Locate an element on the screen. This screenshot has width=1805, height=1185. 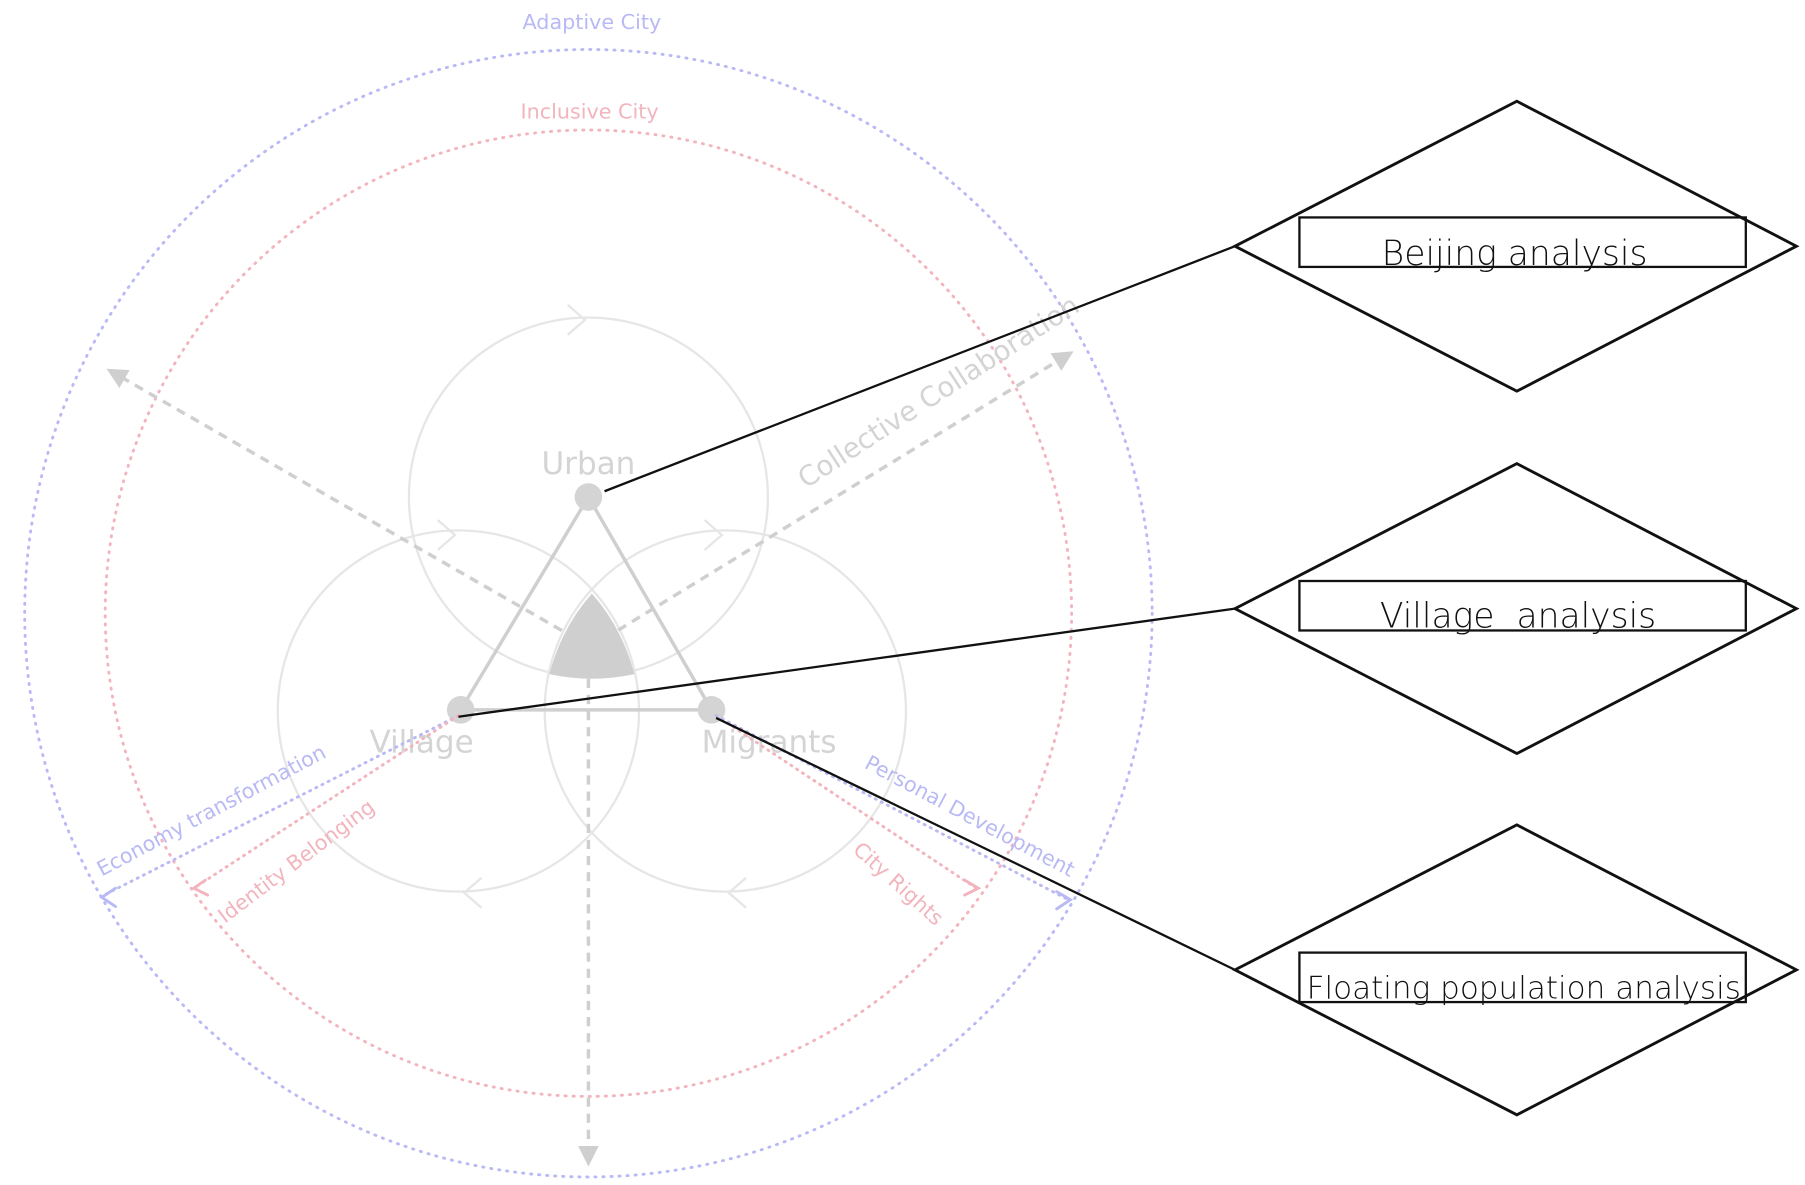
village-label: Village is located at coordinates (421, 742).